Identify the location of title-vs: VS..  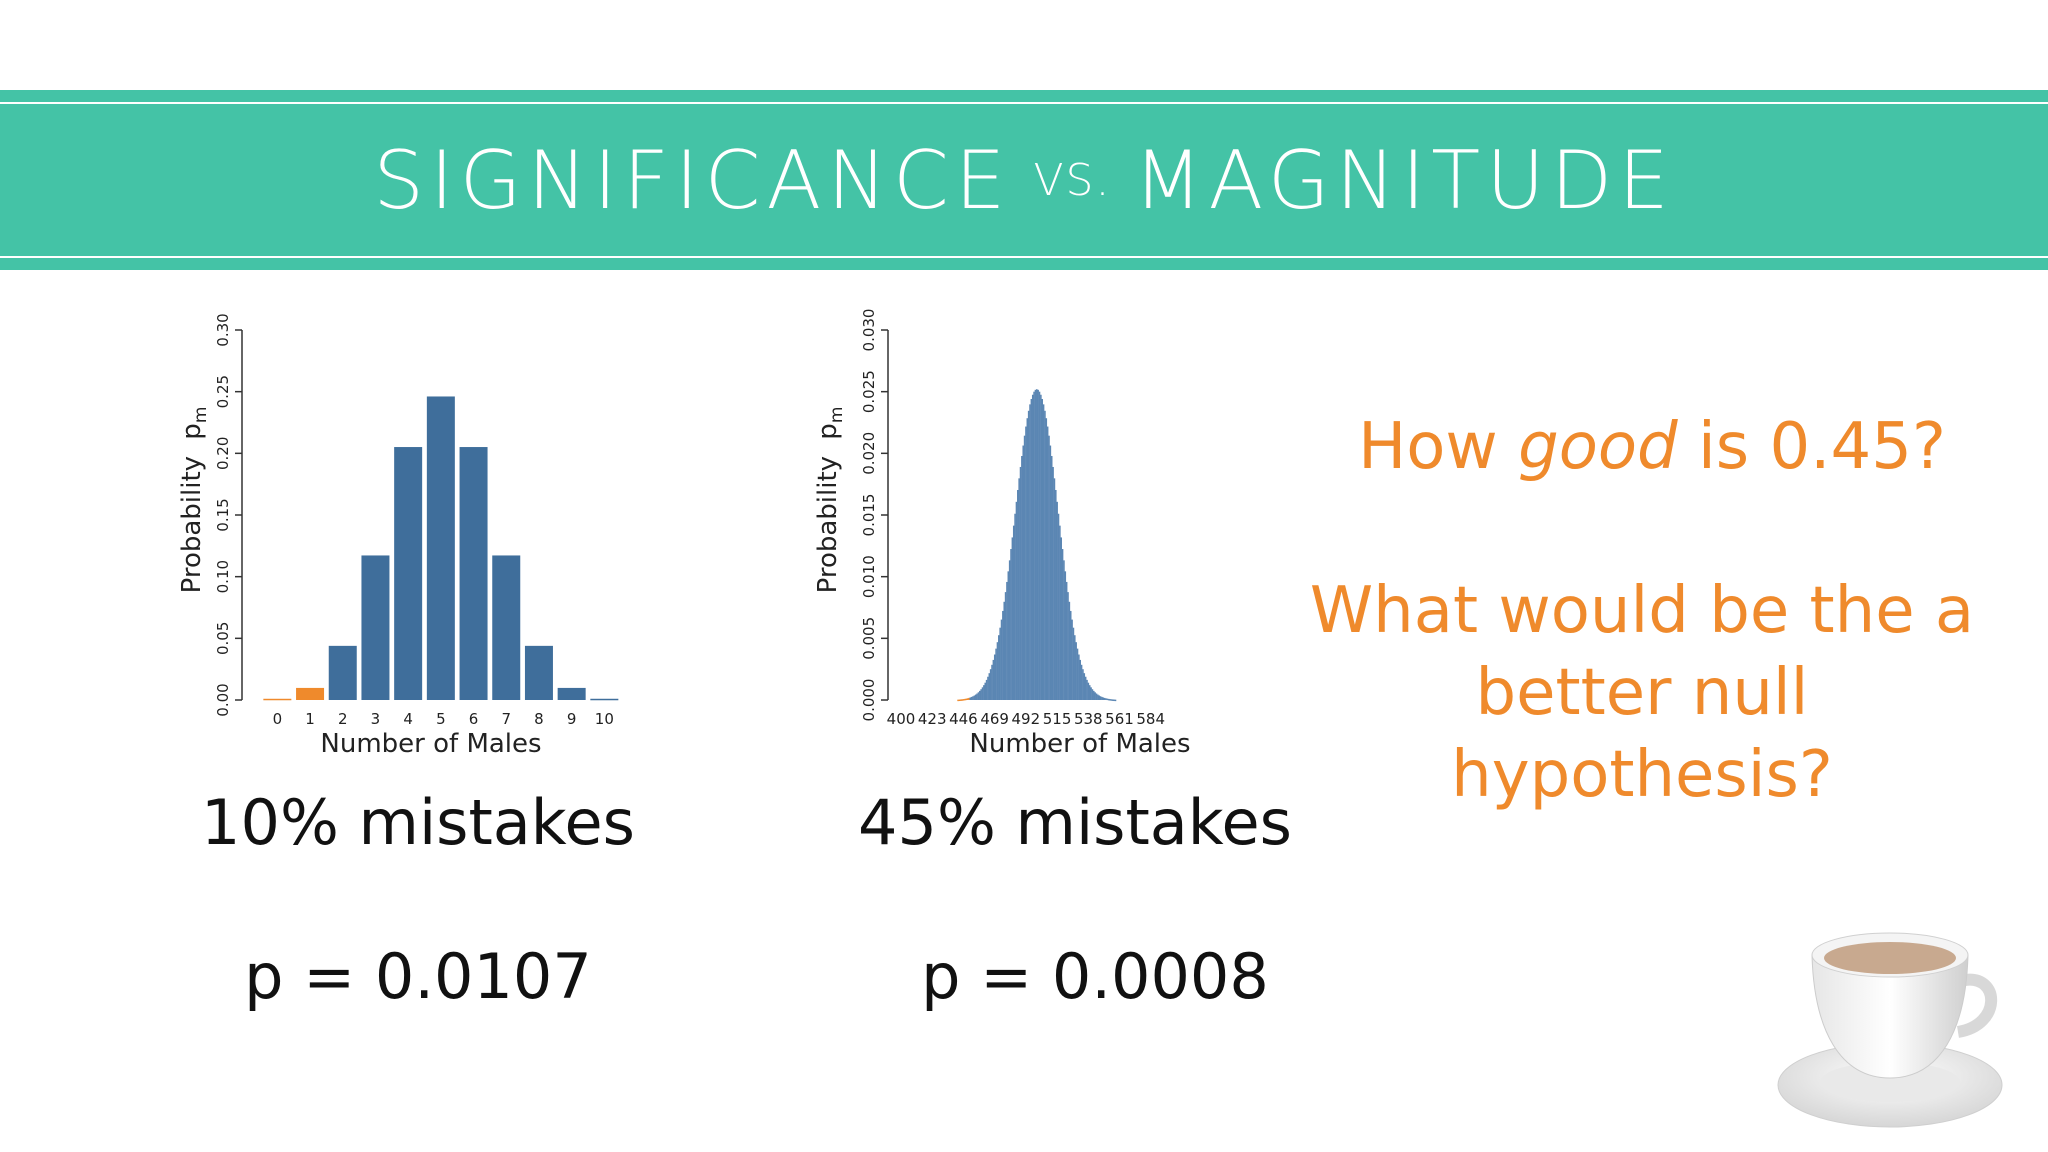
(1072, 180).